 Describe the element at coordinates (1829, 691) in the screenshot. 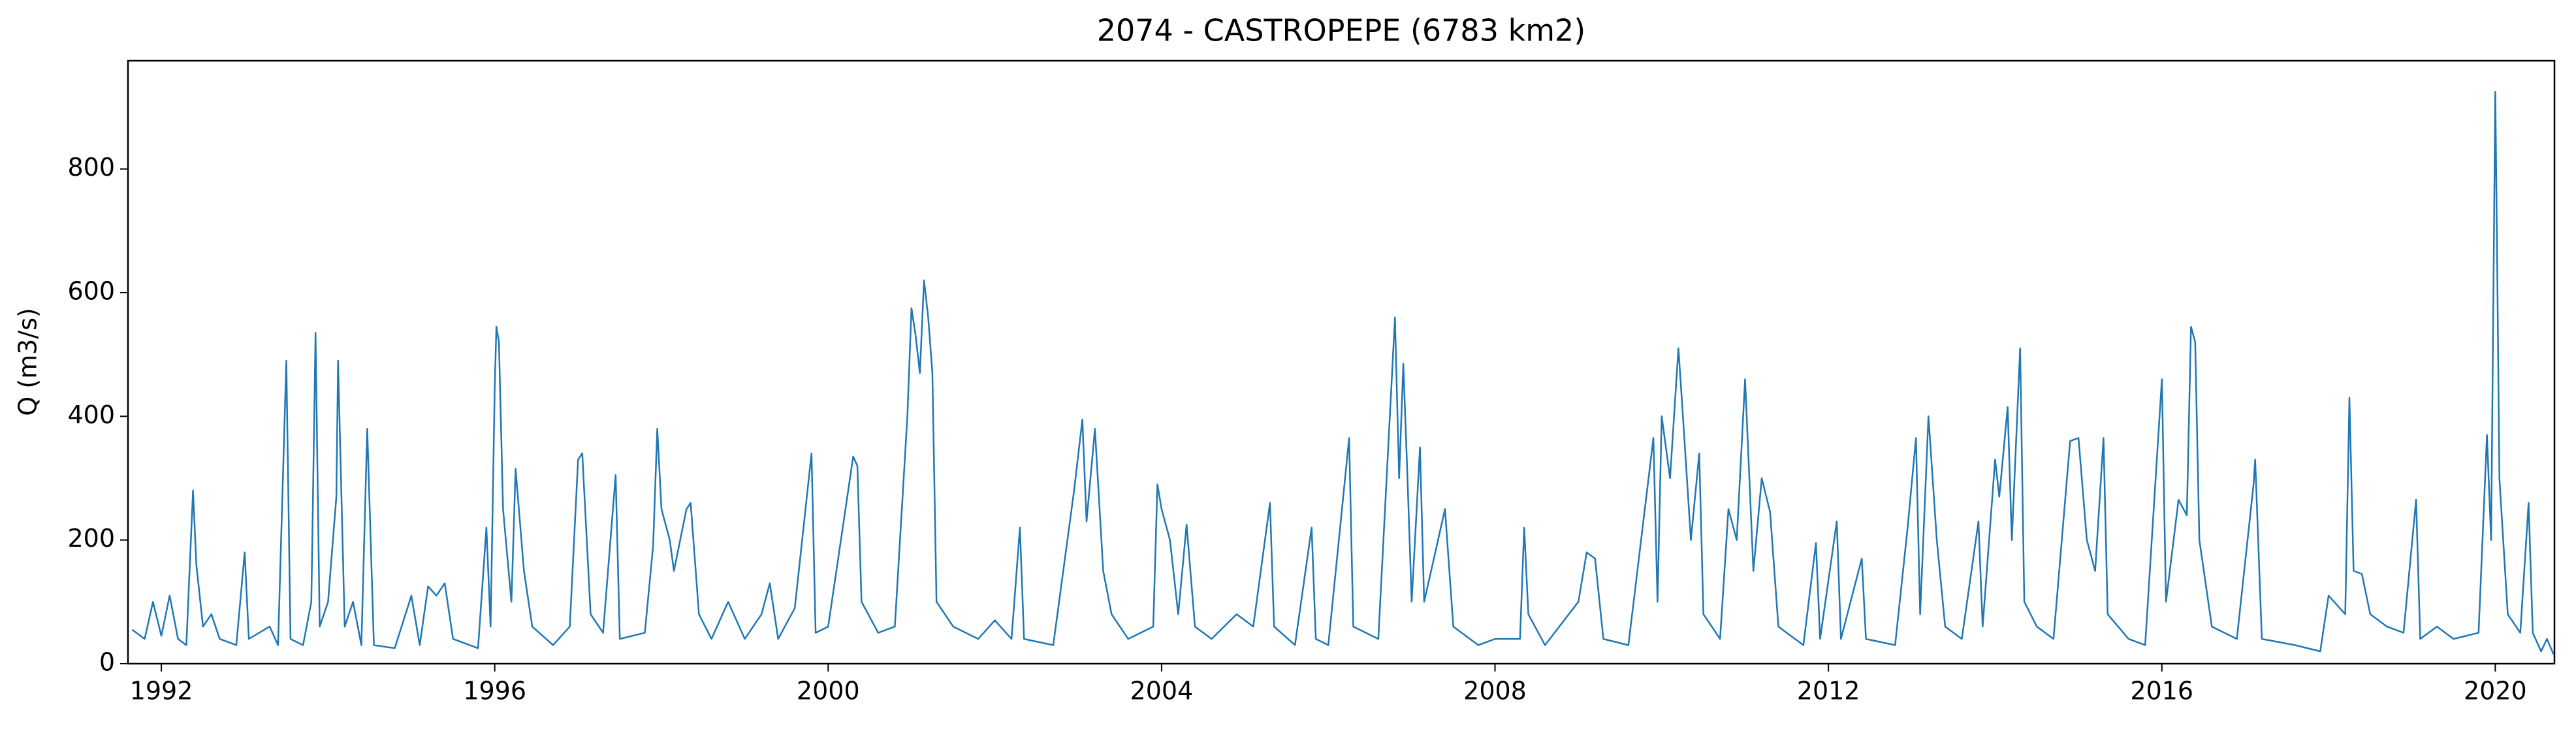

I see `x-tick-label: 2012` at that location.